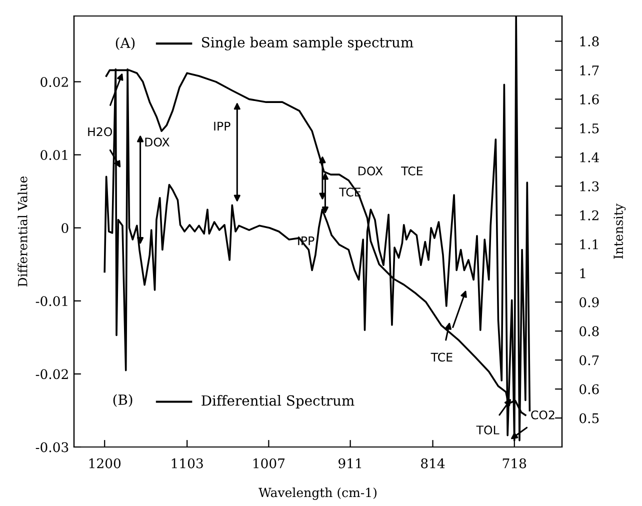 This screenshot has width=642, height=506. What do you see at coordinates (589, 70) in the screenshot?
I see `y2-tick-label: 1.7` at bounding box center [589, 70].